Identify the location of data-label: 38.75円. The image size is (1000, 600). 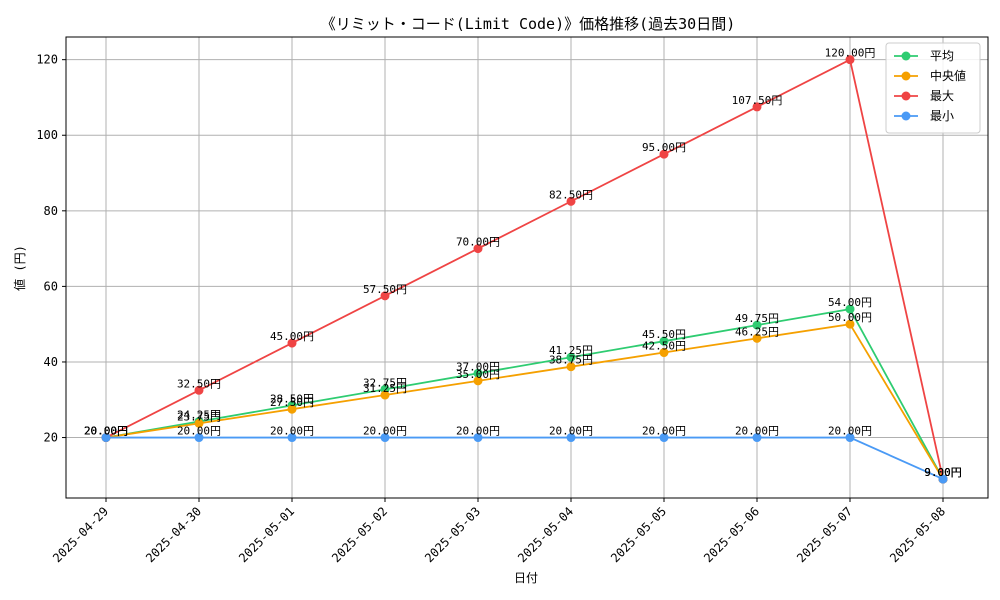
(571, 360).